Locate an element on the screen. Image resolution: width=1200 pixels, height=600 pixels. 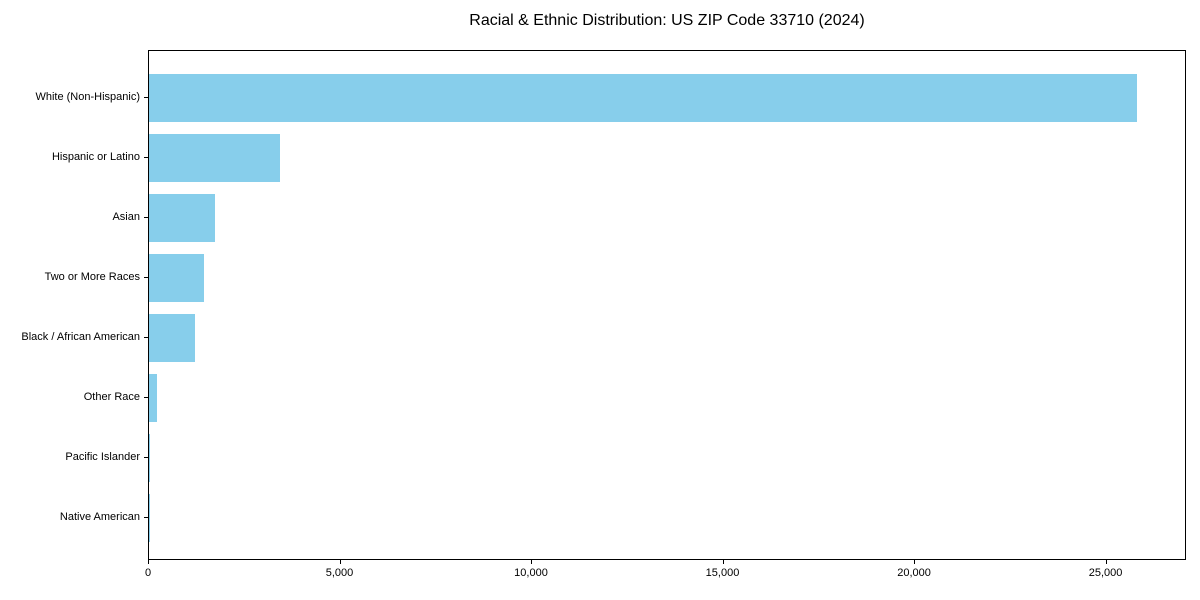
y-tick-label: Native American is located at coordinates (99, 517).